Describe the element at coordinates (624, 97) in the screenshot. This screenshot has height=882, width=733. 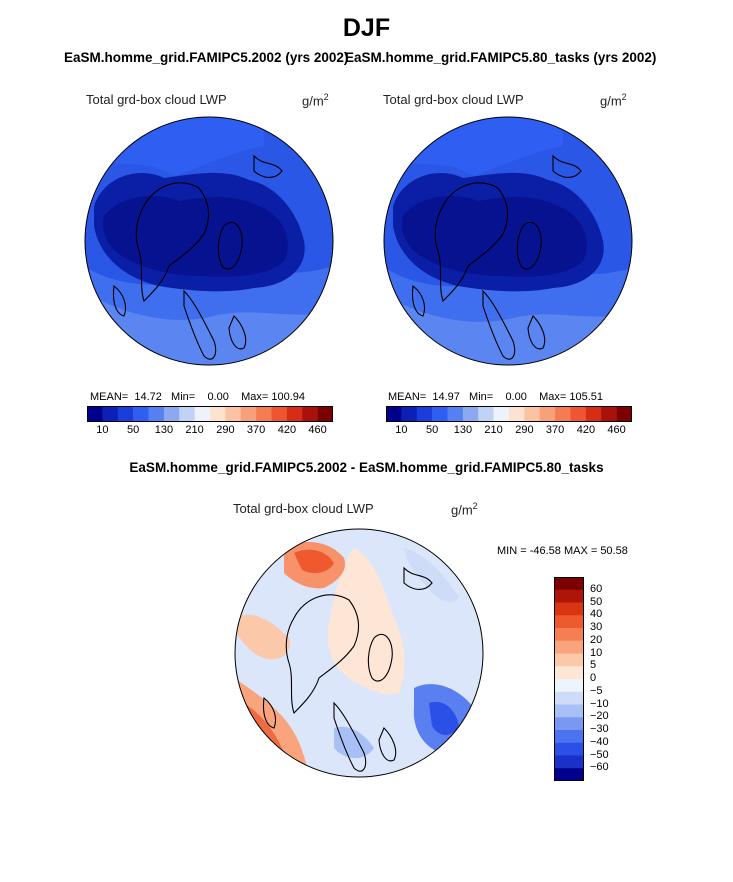
I see `right-units-exponent: 2` at that location.